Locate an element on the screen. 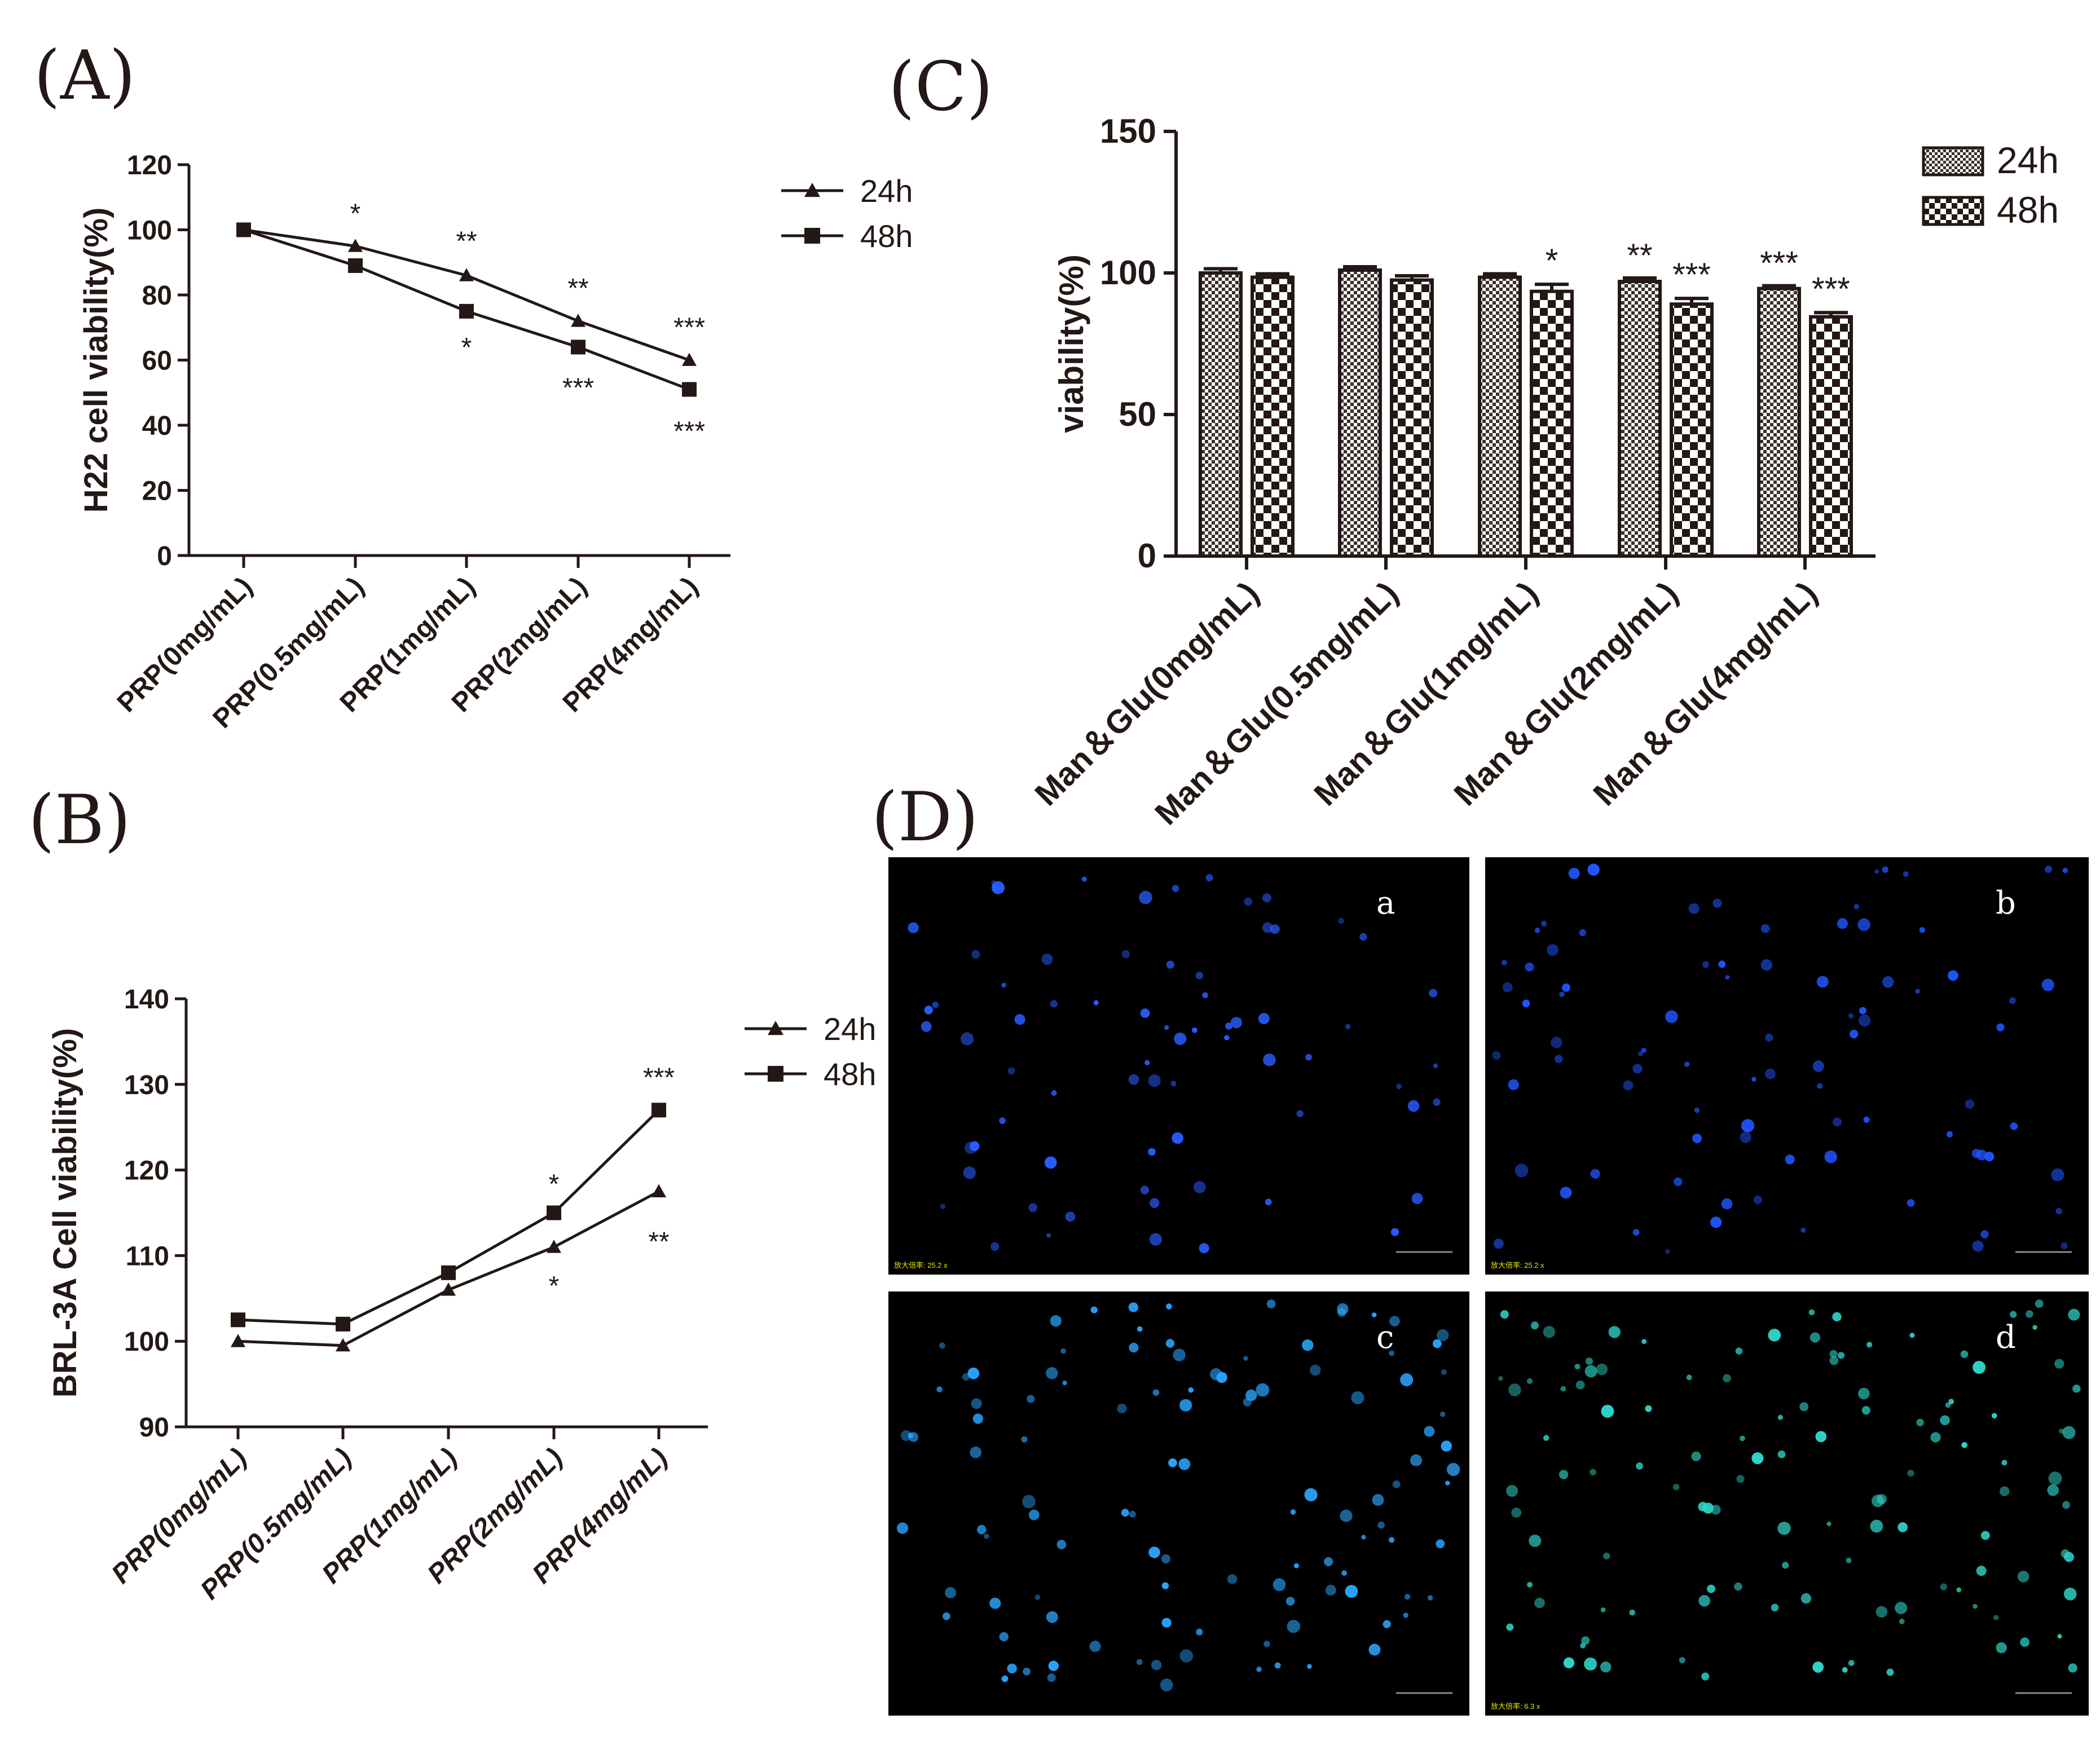 Image resolution: width=2100 pixels, height=1750 pixels. y-tick-label: 140 is located at coordinates (147, 1000).